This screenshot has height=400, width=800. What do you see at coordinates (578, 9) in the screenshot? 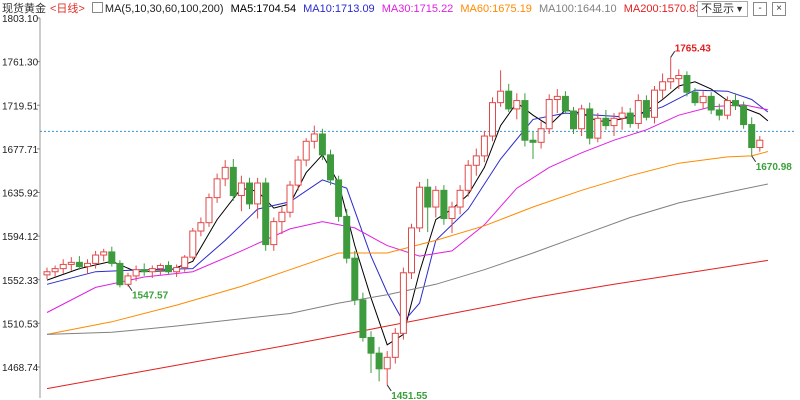
I see `legend-ma100: MA100:1644.10` at bounding box center [578, 9].